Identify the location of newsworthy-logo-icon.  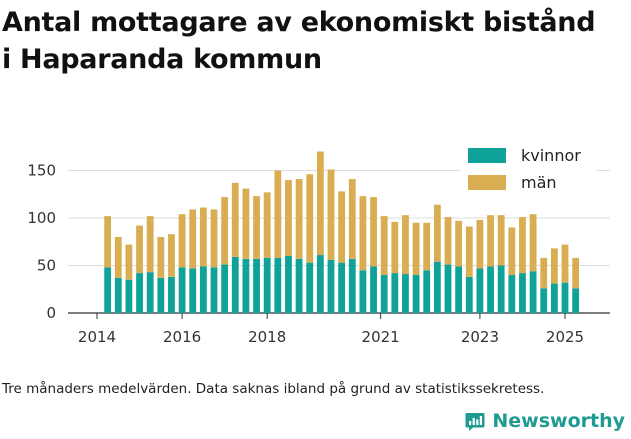
(475, 422).